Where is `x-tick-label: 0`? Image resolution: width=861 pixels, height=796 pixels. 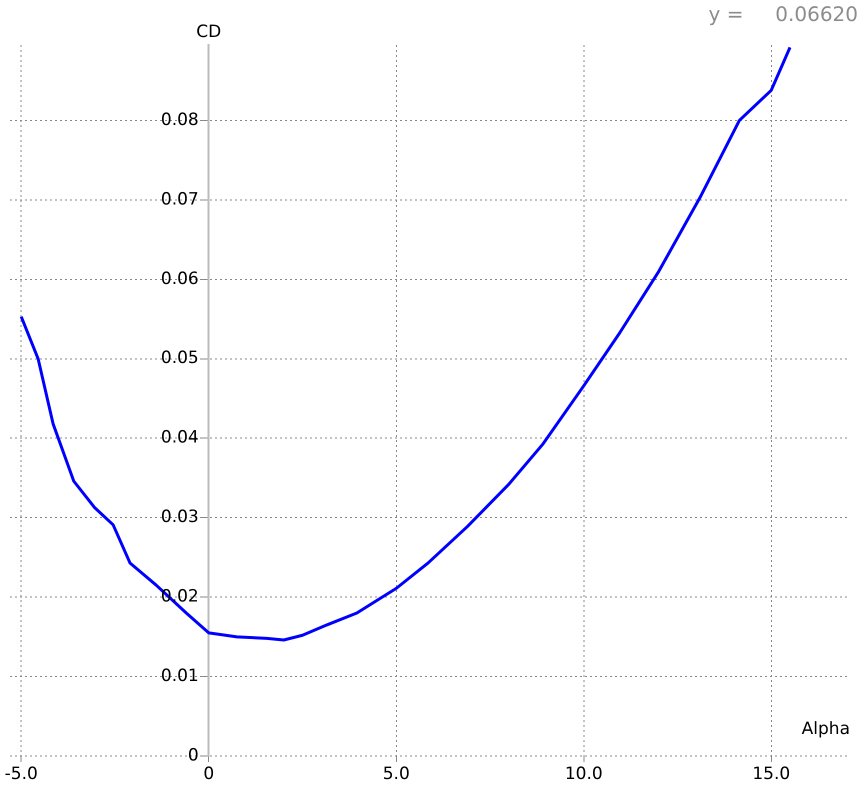
x-tick-label: 0 is located at coordinates (208, 774).